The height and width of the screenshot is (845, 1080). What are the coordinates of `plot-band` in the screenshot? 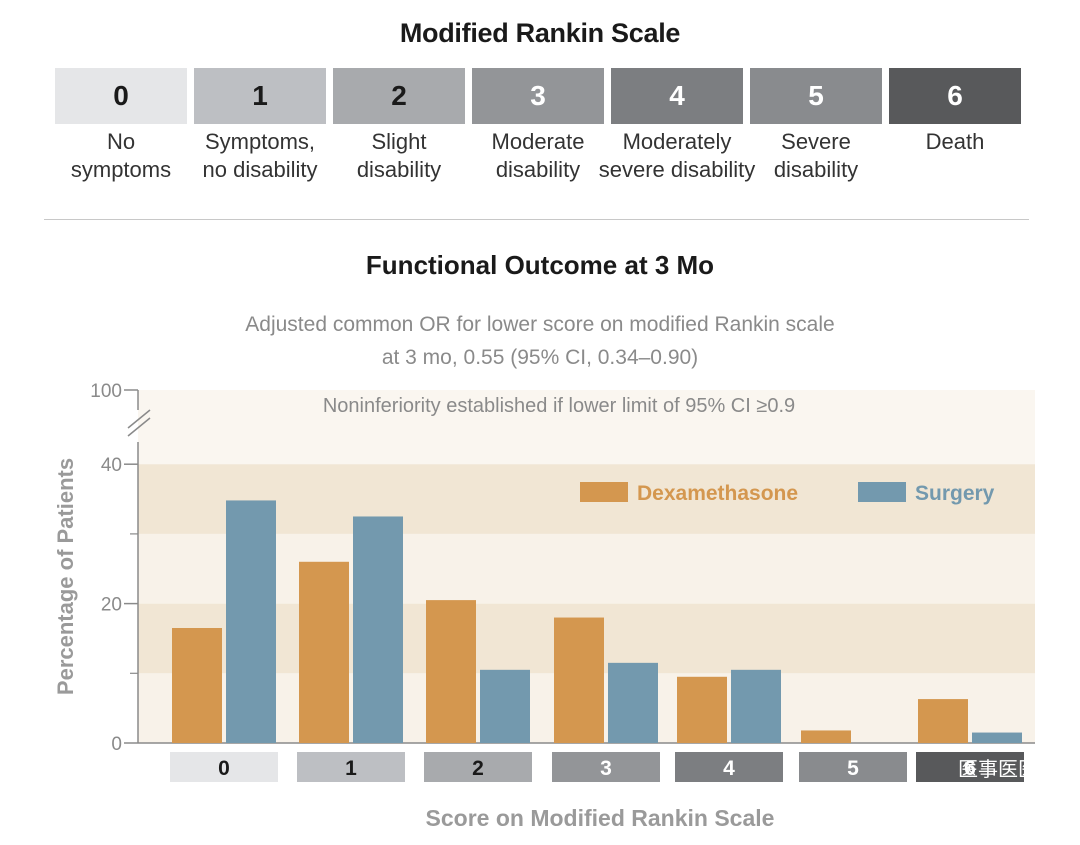 It's located at (586, 568).